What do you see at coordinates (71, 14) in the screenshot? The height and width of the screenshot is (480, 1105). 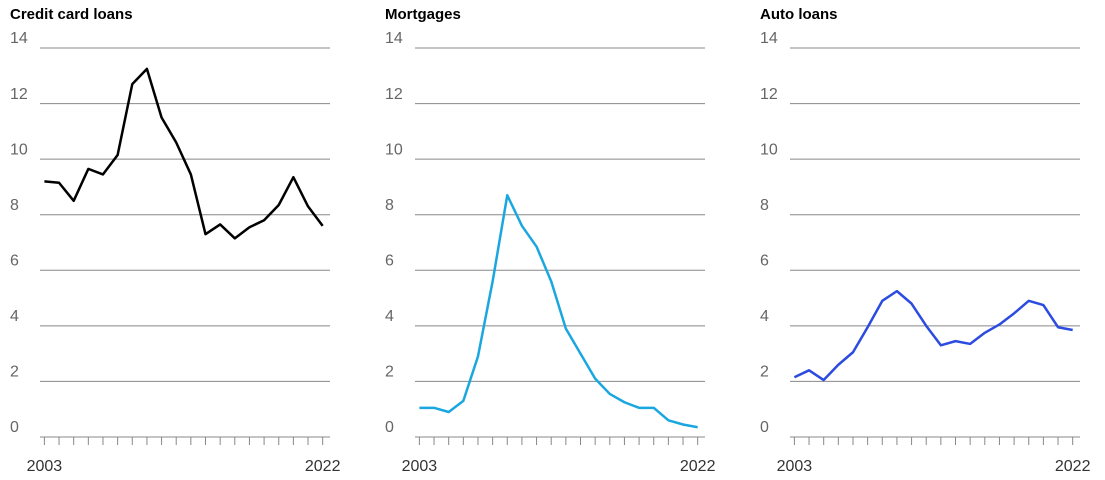 I see `chart-title: Credit card loans` at bounding box center [71, 14].